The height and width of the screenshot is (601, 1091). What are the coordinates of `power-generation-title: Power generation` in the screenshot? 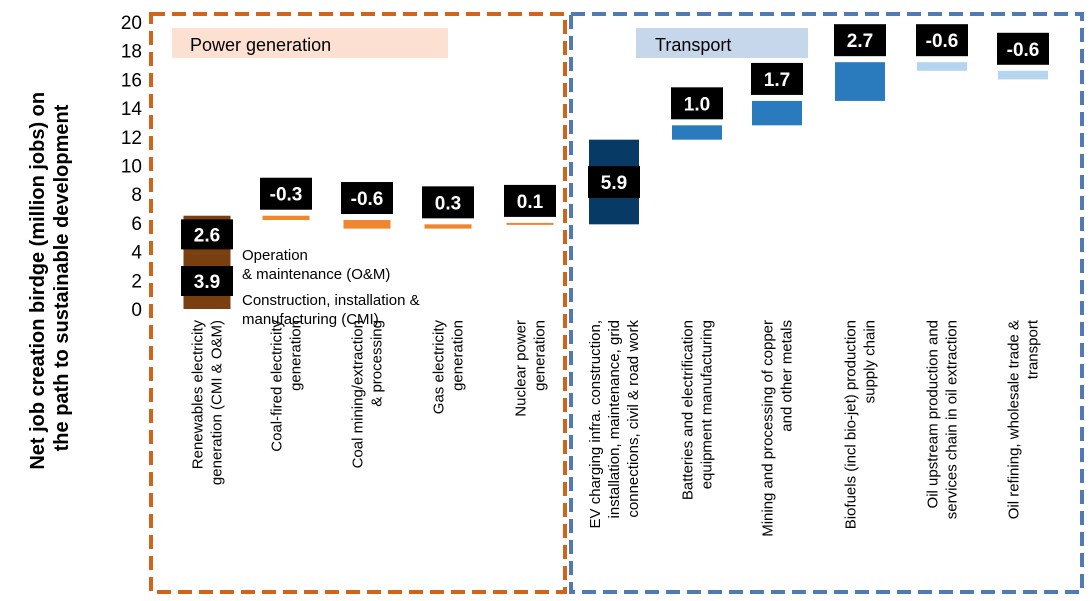 It's located at (260, 45).